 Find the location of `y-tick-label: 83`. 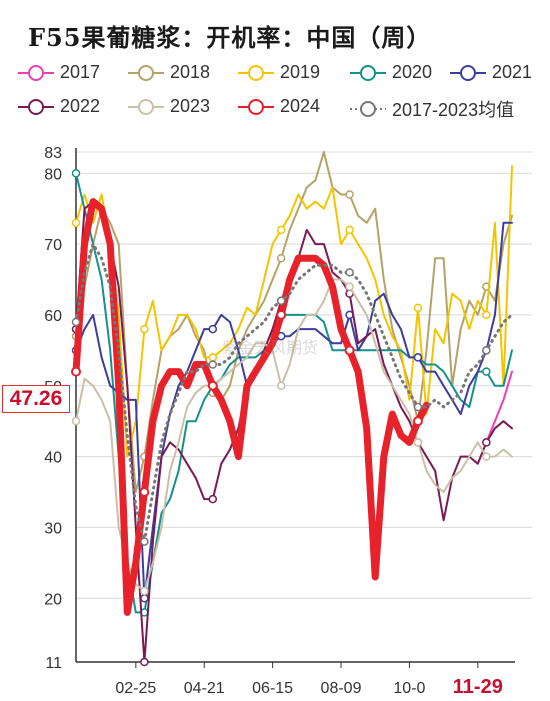

y-tick-label: 83 is located at coordinates (53, 153).